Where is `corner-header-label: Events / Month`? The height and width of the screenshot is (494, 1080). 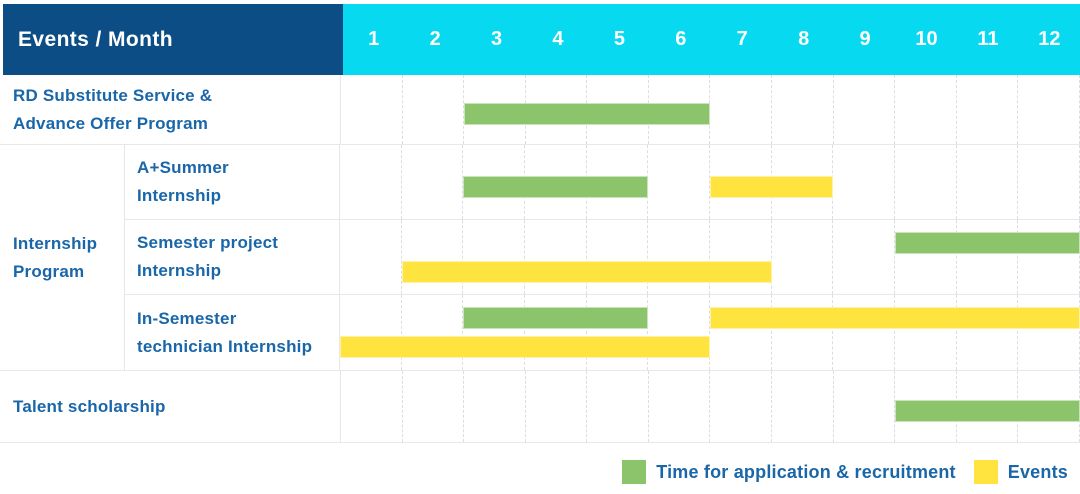
corner-header-label: Events / Month is located at coordinates (95, 39).